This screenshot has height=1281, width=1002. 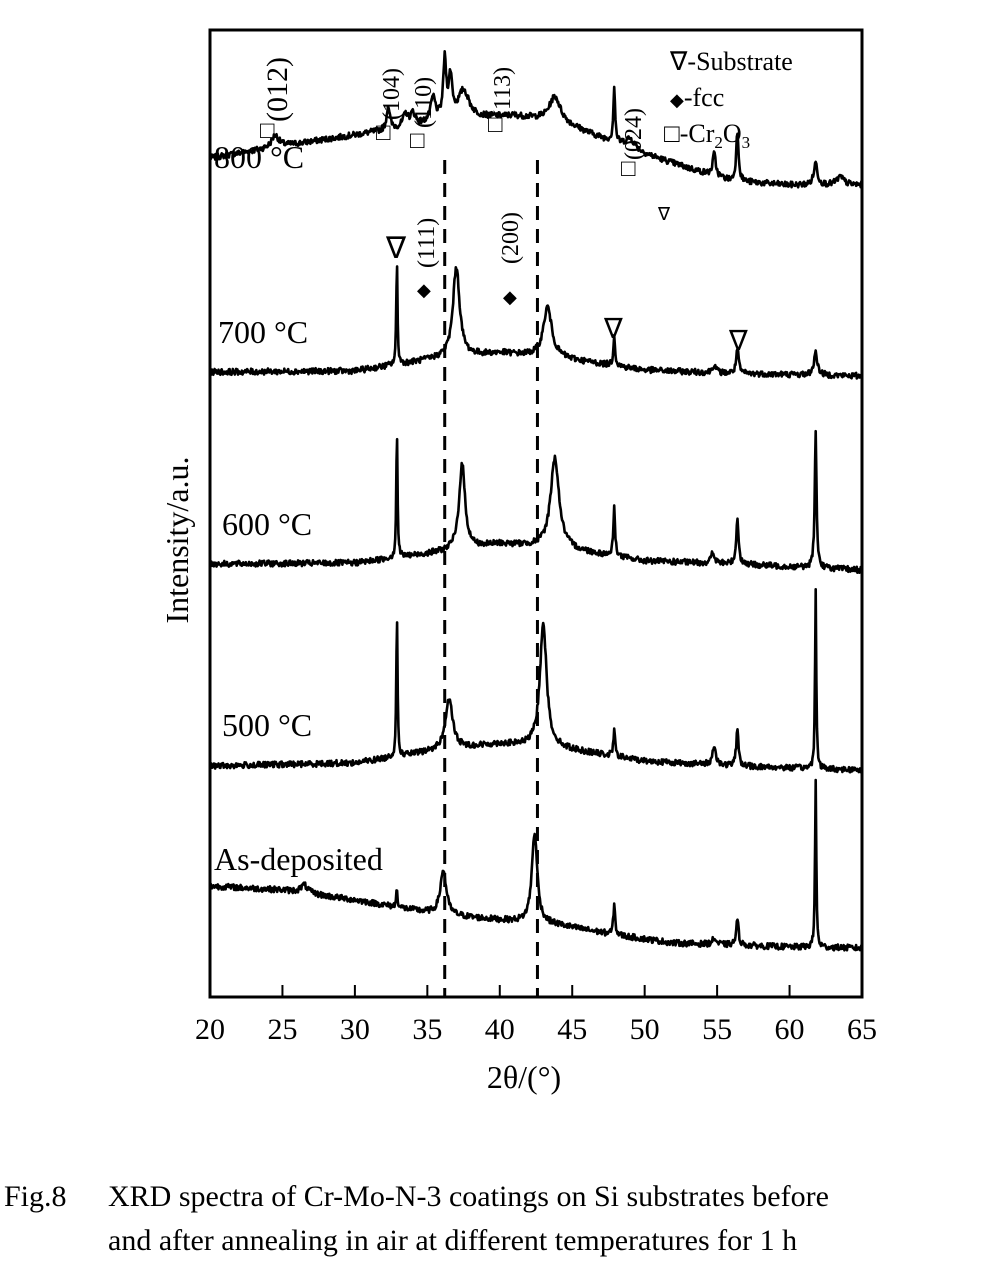 I want to click on x-tick-label: 60, so click(x=790, y=1029).